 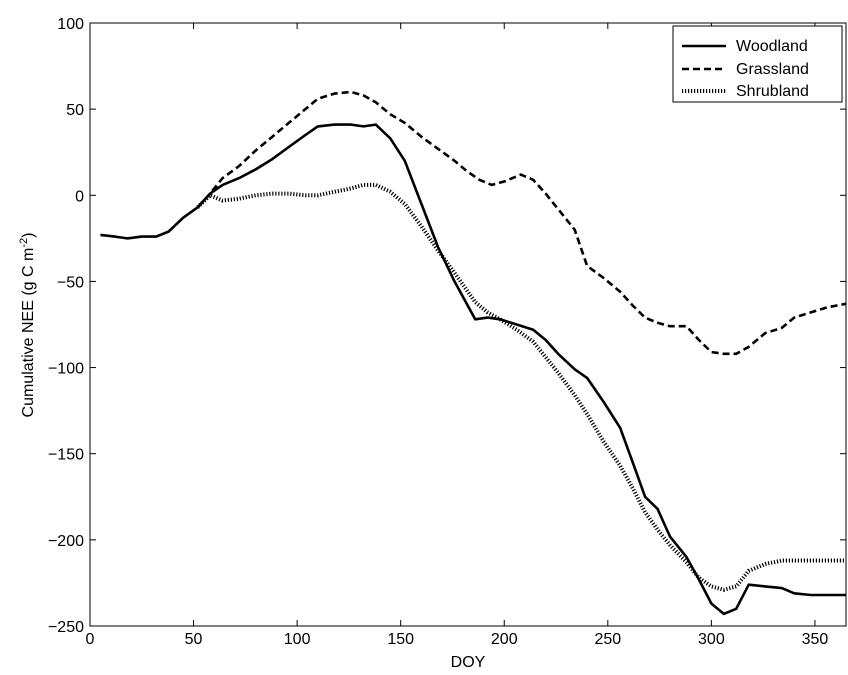 What do you see at coordinates (772, 69) in the screenshot?
I see `legend-label-grassland: Grassland` at bounding box center [772, 69].